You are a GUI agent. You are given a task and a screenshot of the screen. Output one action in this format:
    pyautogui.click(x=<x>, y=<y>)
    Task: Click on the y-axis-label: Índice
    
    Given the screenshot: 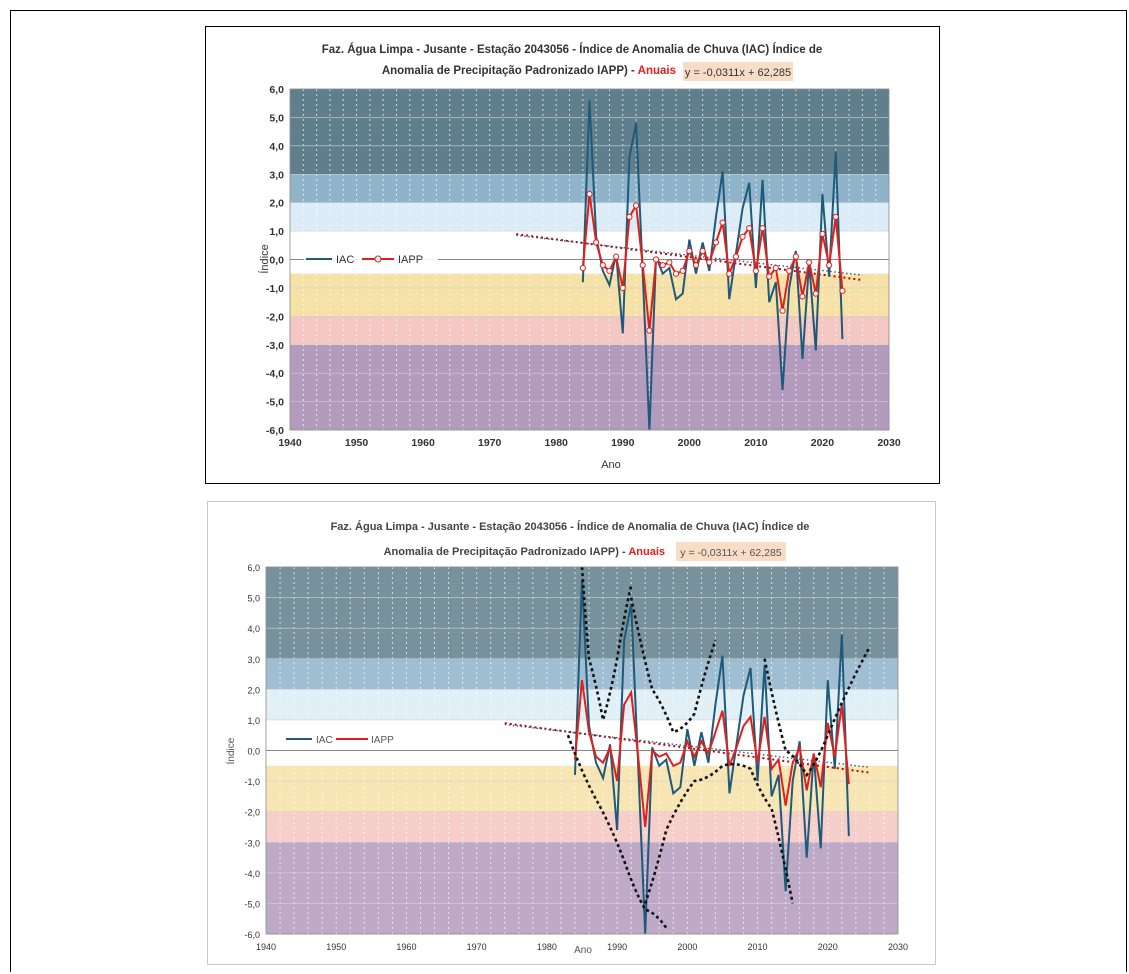 What is the action you would take?
    pyautogui.click(x=230, y=750)
    